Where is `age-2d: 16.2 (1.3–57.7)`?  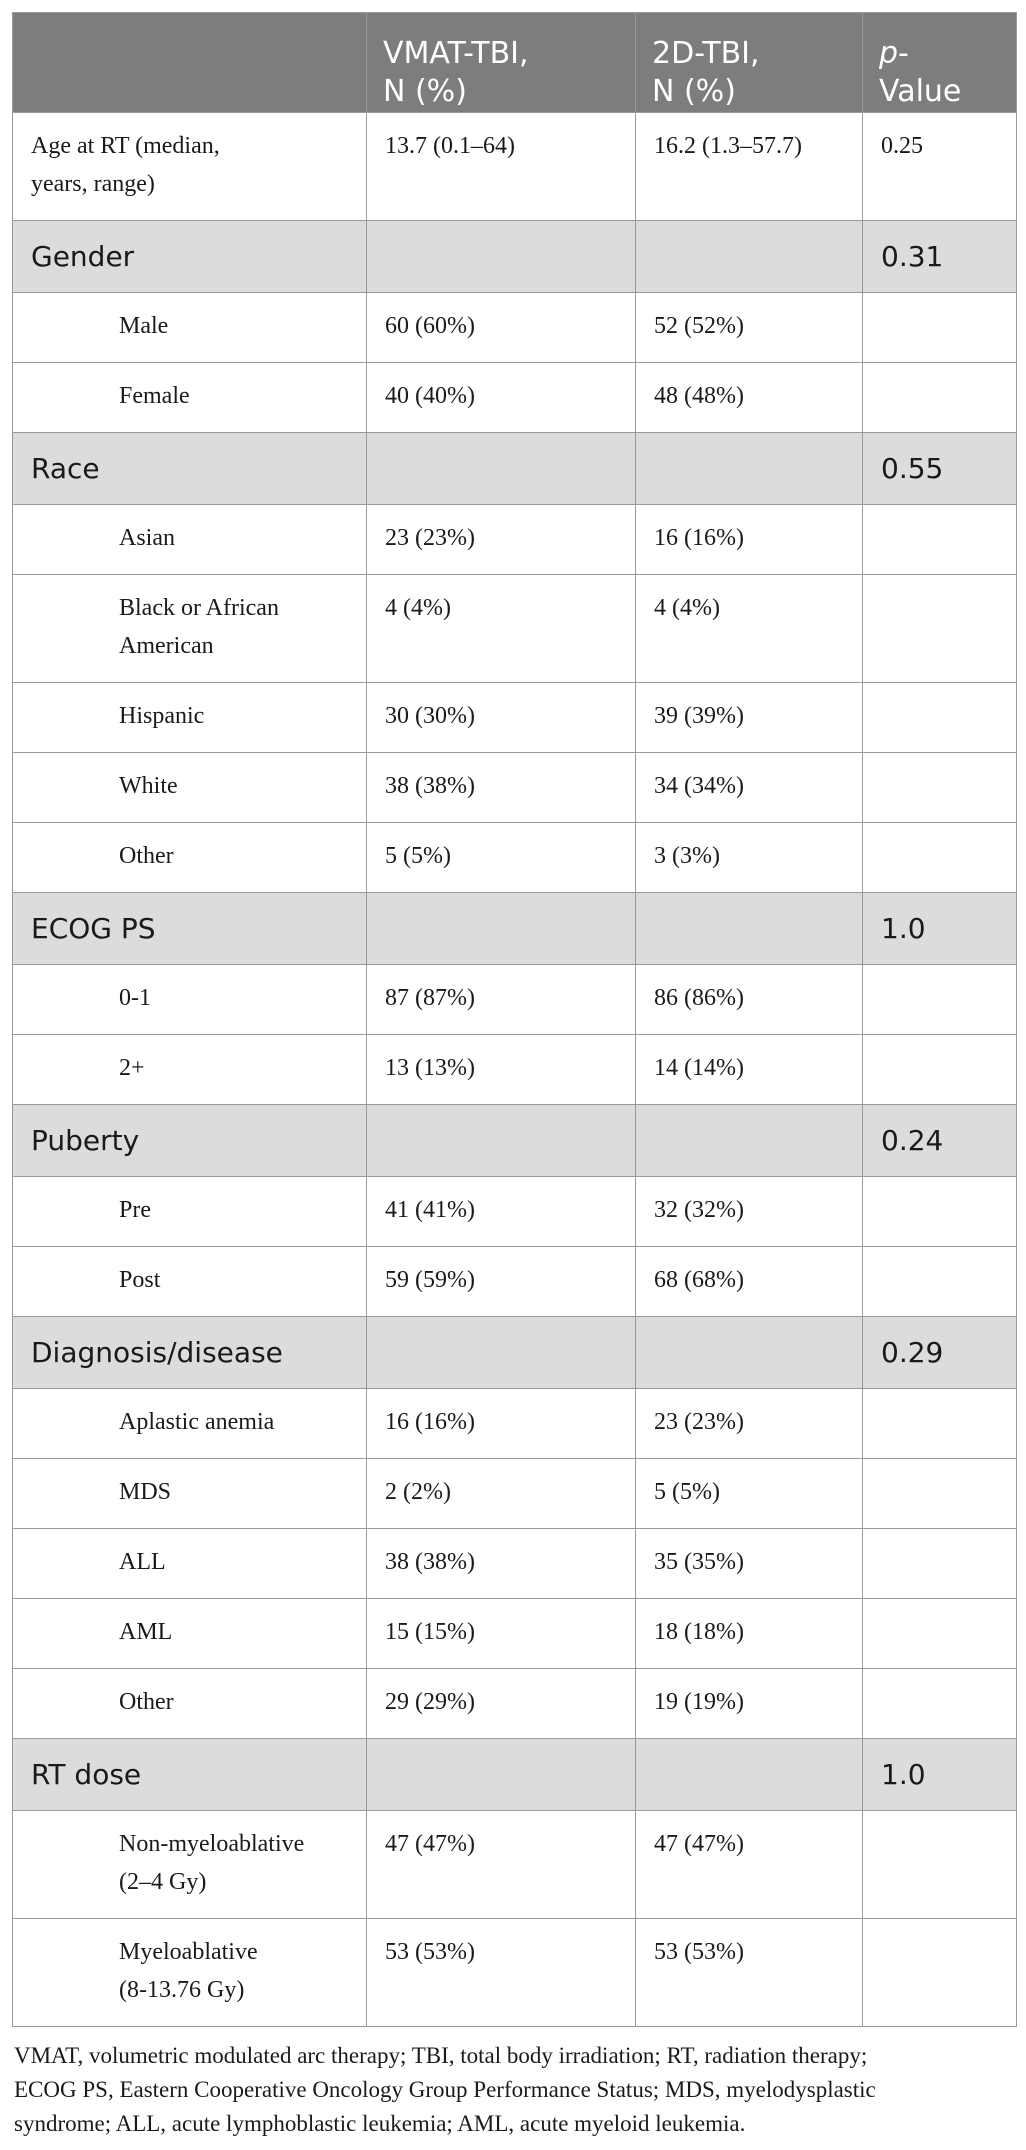 age-2d: 16.2 (1.3–57.7) is located at coordinates (749, 166).